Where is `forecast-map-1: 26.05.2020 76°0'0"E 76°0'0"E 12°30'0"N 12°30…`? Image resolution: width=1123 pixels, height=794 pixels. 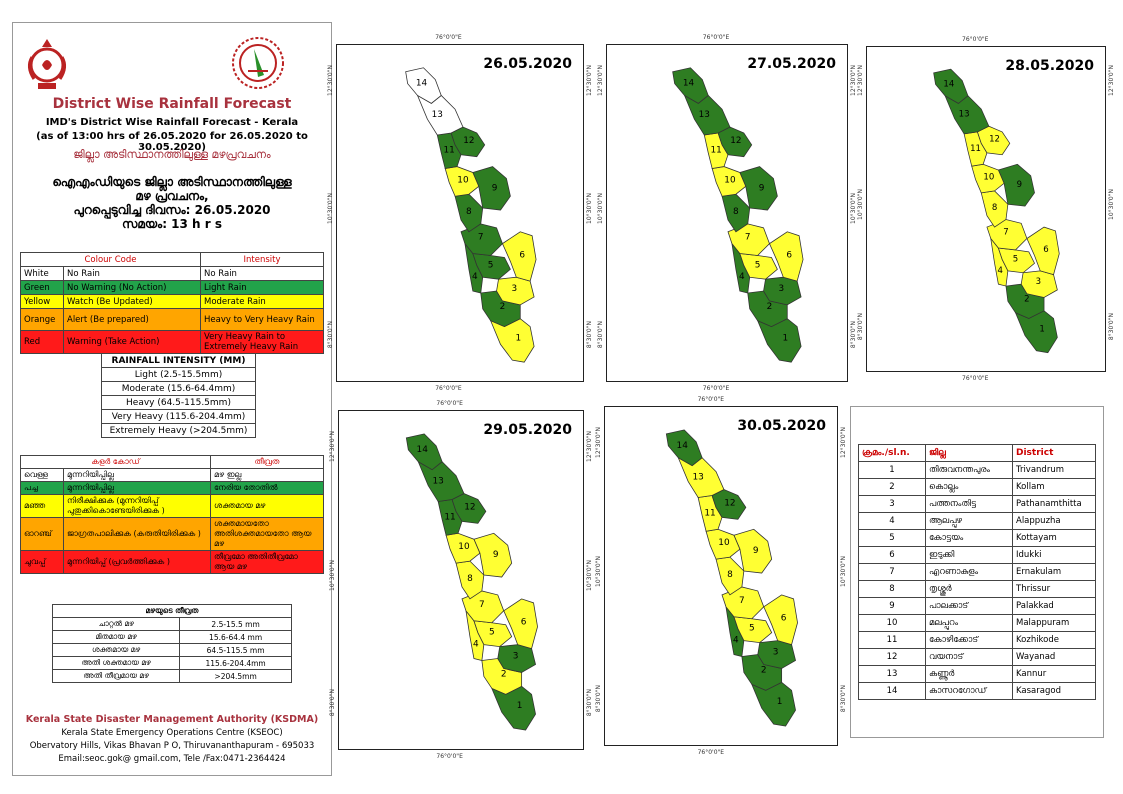 forecast-map-1: 26.05.2020 76°0'0"E 76°0'0"E 12°30'0"N 12°30… is located at coordinates (460, 213).